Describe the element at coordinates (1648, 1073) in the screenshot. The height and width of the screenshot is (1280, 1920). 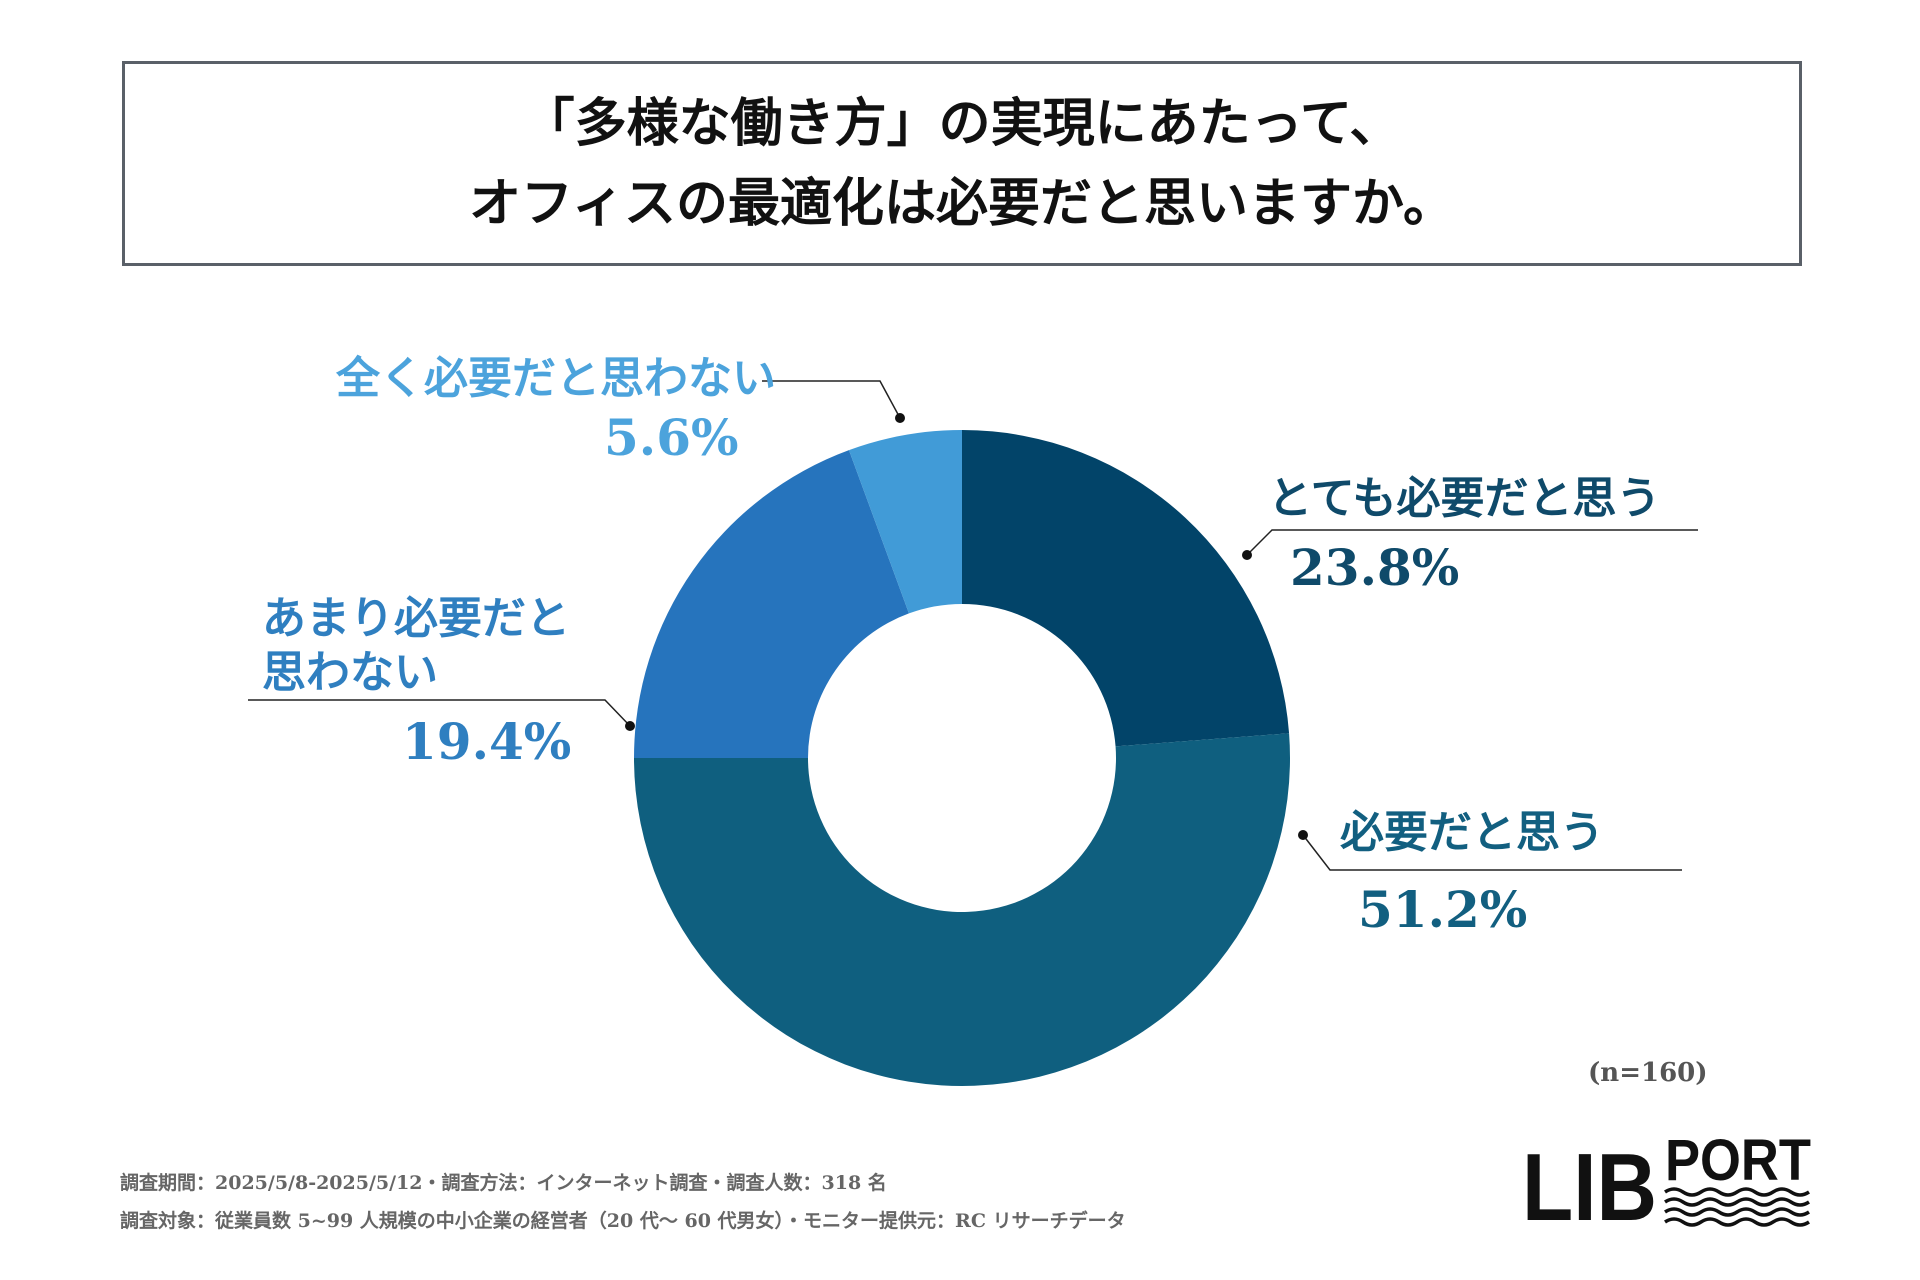
I see `sample-size: (n=160)` at that location.